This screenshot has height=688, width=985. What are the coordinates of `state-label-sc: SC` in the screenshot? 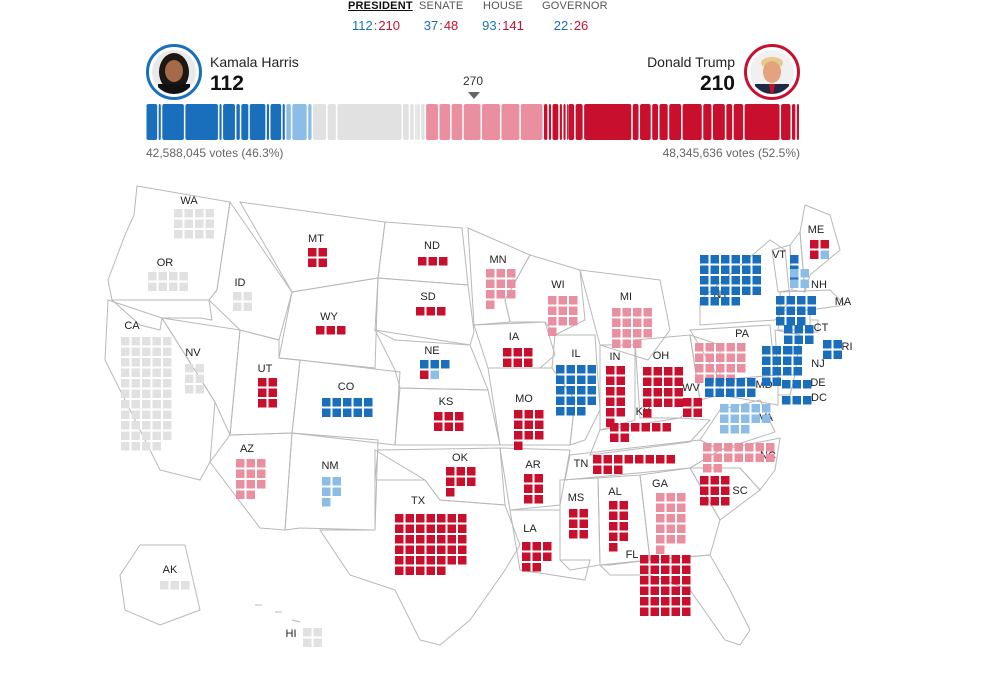 It's located at (739, 491).